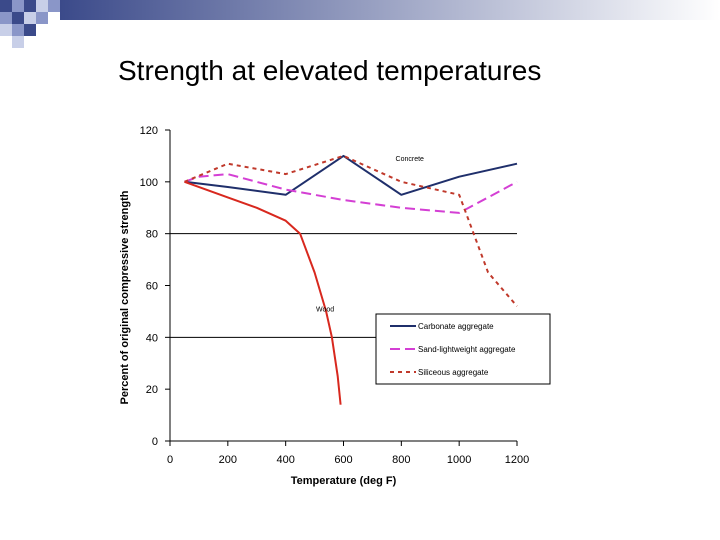 The height and width of the screenshot is (540, 720). I want to click on x-tick-label: 200, so click(228, 460).